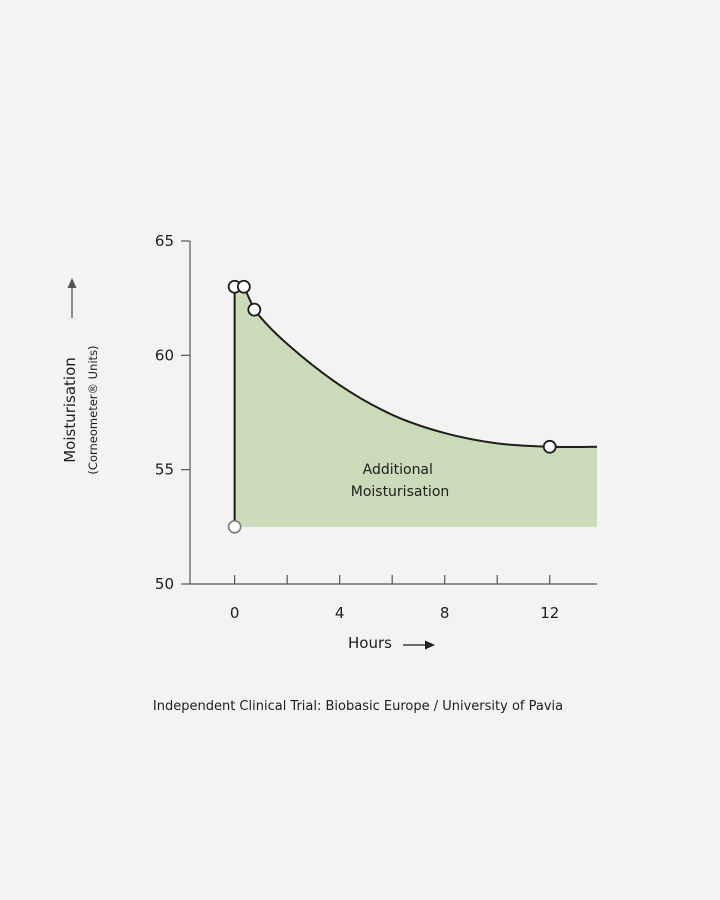  Describe the element at coordinates (172, 412) in the screenshot. I see `y-ticks: 50 55 60 65` at that location.